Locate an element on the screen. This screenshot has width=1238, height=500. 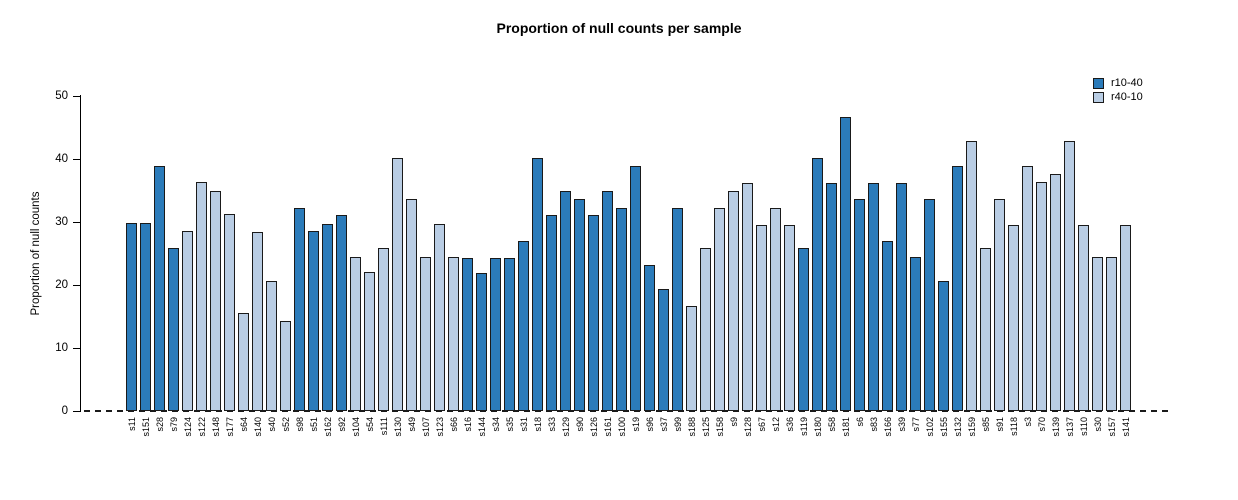
bar-s181 is located at coordinates (845, 264).